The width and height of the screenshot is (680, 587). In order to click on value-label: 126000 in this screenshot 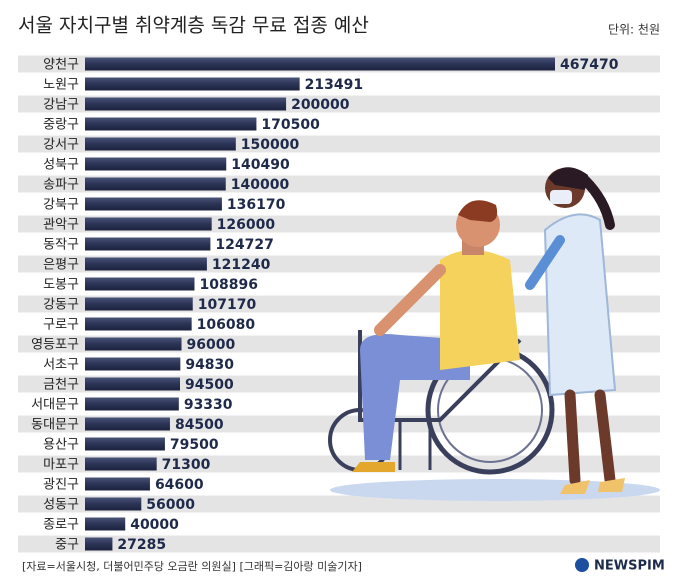, I will do `click(246, 225)`.